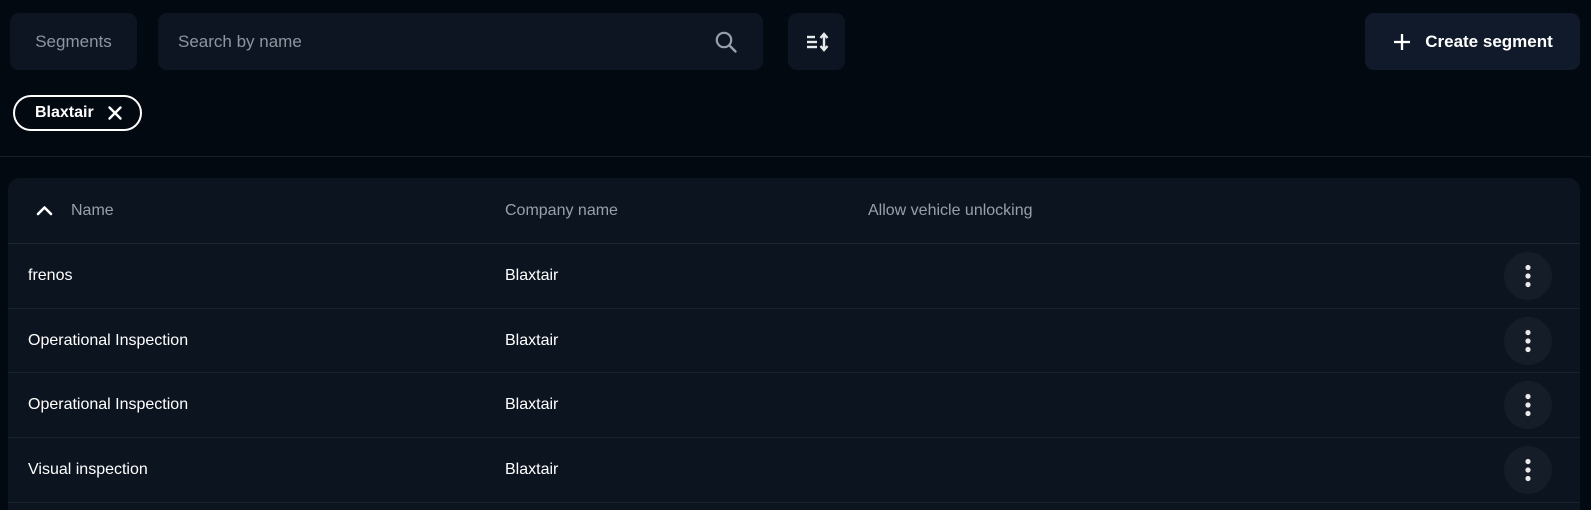 The width and height of the screenshot is (1591, 510). I want to click on segments-button-label: Segments, so click(73, 41).